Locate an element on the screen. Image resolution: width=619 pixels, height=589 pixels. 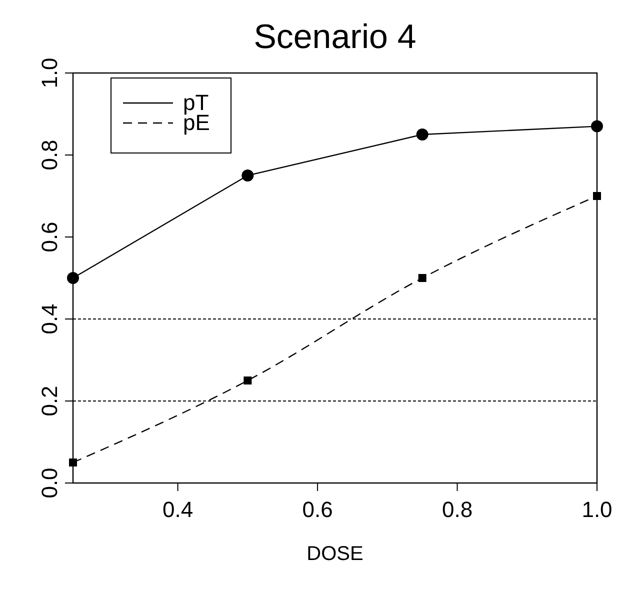
y-tick-label: 1.0 is located at coordinates (49, 73).